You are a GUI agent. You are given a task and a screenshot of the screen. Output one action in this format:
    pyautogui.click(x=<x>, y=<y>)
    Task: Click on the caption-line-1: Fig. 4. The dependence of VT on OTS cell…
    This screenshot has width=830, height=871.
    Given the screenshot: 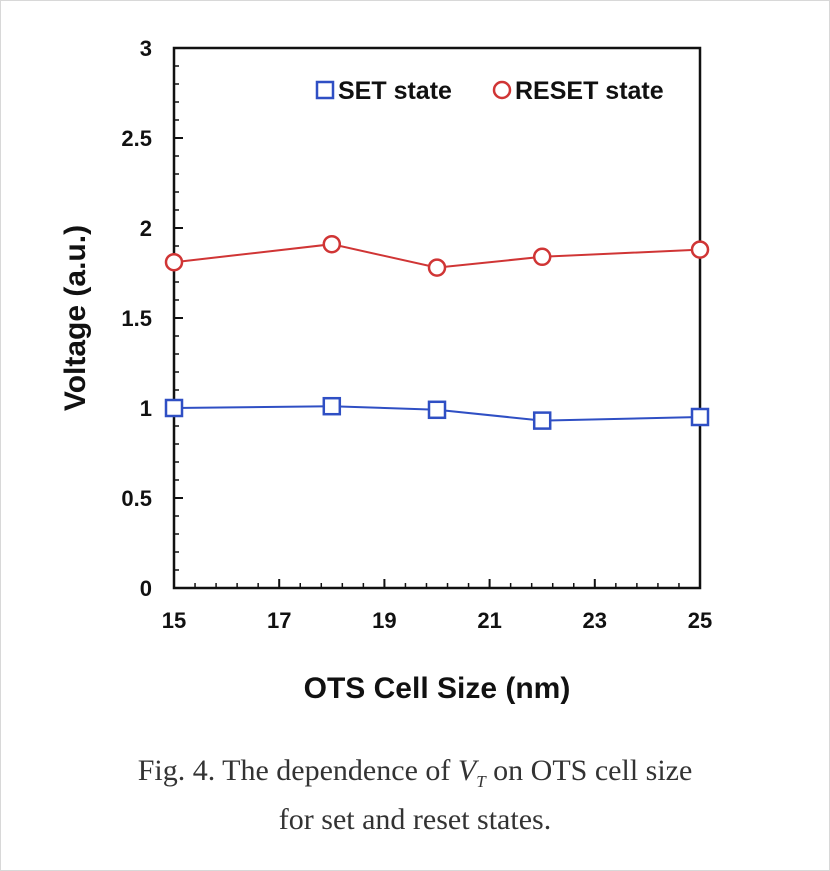 What is the action you would take?
    pyautogui.click(x=415, y=776)
    